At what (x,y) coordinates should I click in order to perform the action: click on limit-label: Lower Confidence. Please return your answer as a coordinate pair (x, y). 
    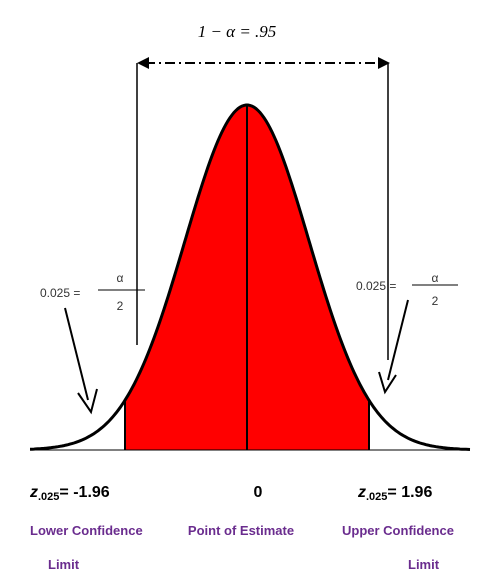
    Looking at the image, I should click on (86, 530).